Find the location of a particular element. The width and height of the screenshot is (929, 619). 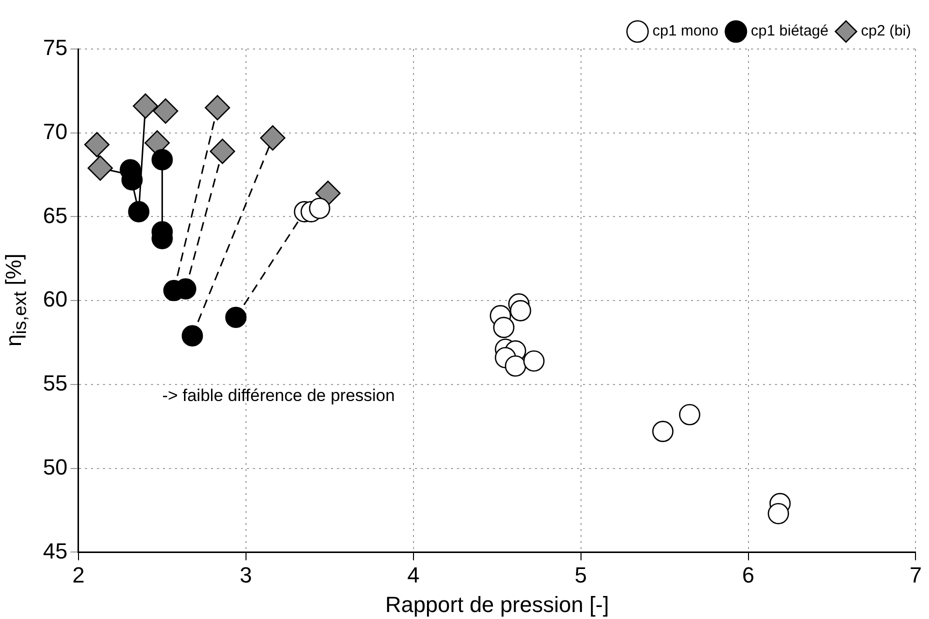

annotation: -> faible différence de pression is located at coordinates (278, 395).